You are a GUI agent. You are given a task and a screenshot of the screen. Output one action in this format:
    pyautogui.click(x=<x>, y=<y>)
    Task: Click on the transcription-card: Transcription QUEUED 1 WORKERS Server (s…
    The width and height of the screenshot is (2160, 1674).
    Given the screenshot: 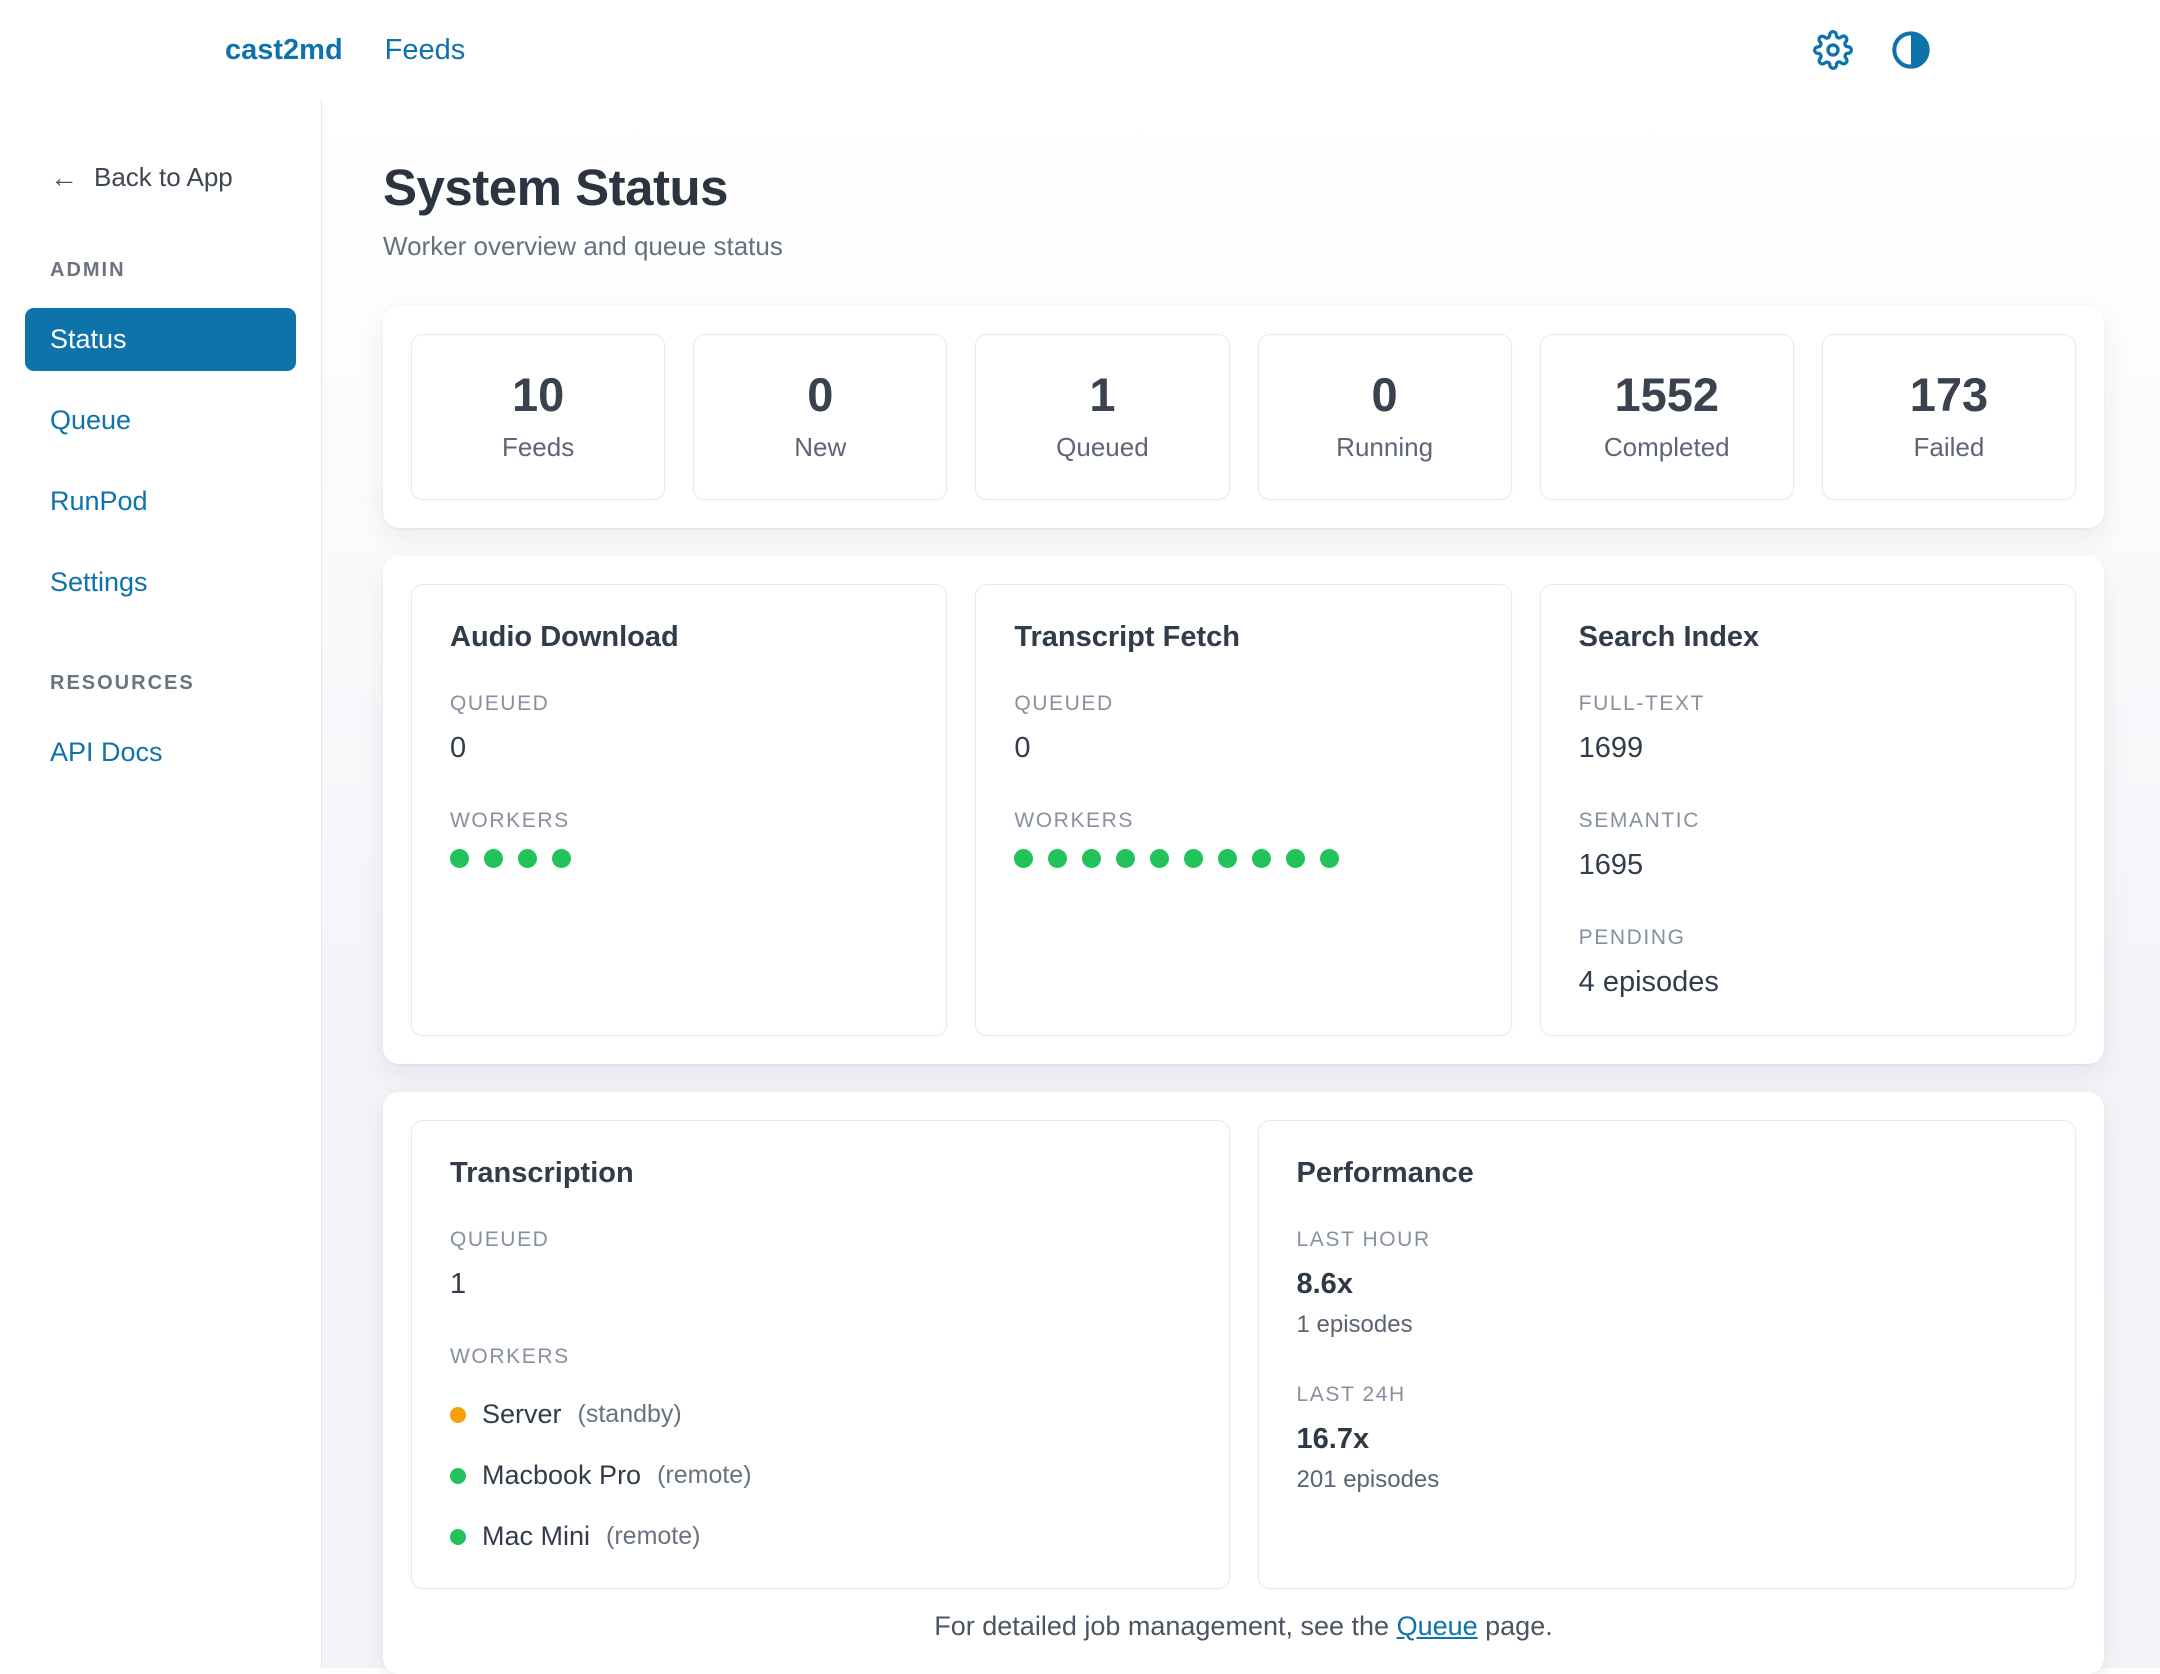 What is the action you would take?
    pyautogui.click(x=820, y=1354)
    